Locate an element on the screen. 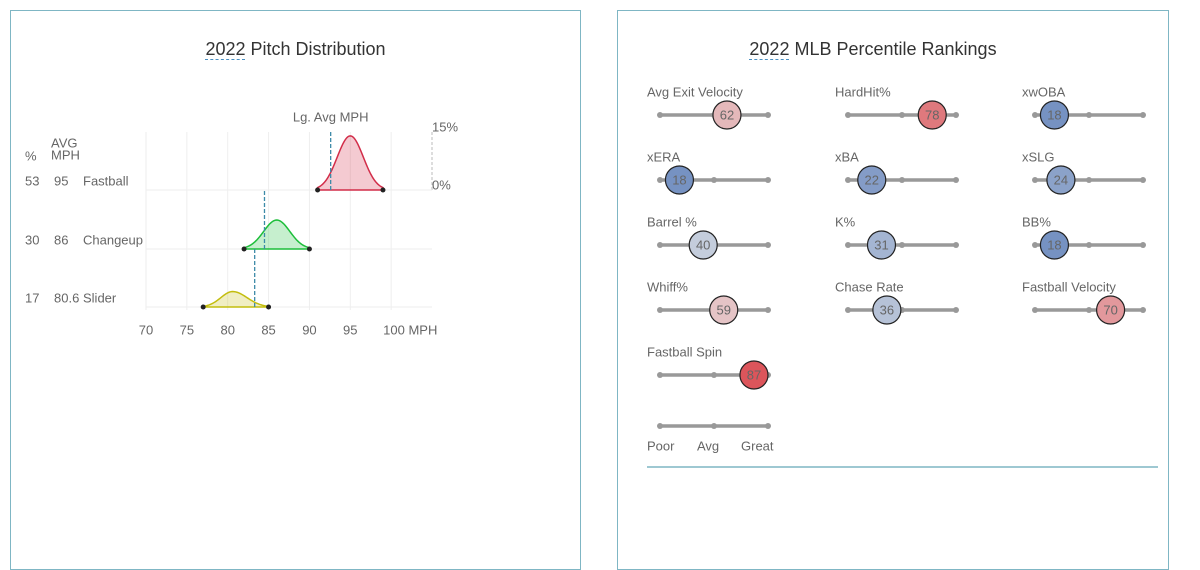  header-pct: % is located at coordinates (31, 155).